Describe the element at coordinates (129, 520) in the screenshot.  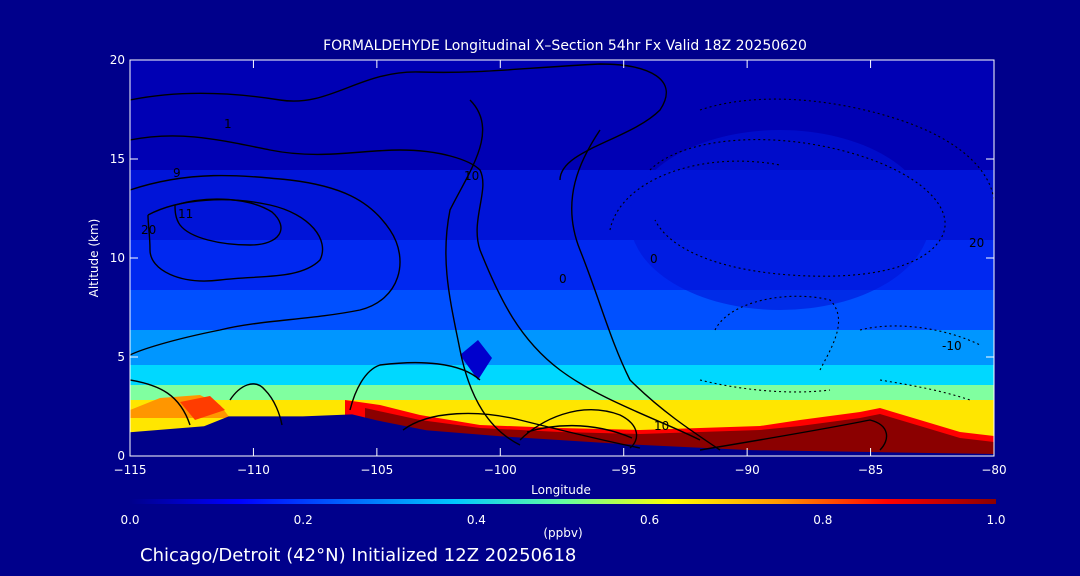
I see `colorbar-tick-label: 0.0` at that location.